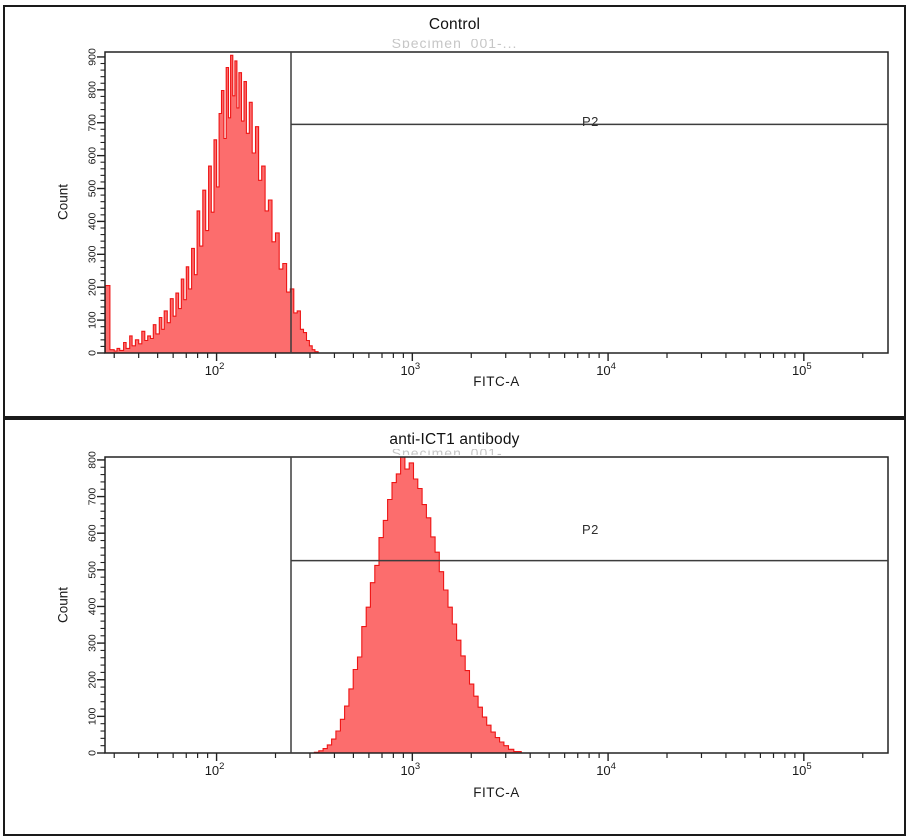 This screenshot has width=924, height=840. What do you see at coordinates (93, 57) in the screenshot?
I see `y-tick-label: 900` at bounding box center [93, 57].